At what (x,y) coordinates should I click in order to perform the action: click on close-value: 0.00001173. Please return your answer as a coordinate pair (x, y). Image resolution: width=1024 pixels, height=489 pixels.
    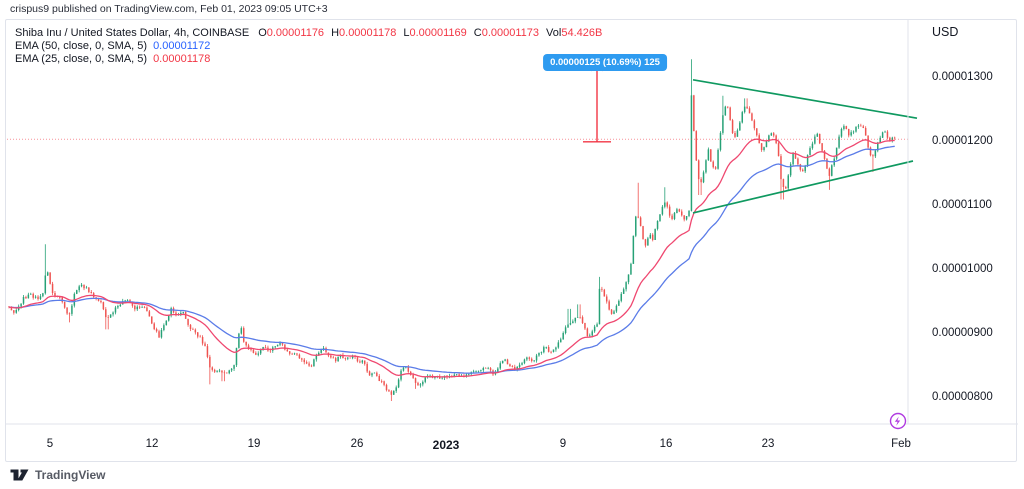
    Looking at the image, I should click on (510, 33).